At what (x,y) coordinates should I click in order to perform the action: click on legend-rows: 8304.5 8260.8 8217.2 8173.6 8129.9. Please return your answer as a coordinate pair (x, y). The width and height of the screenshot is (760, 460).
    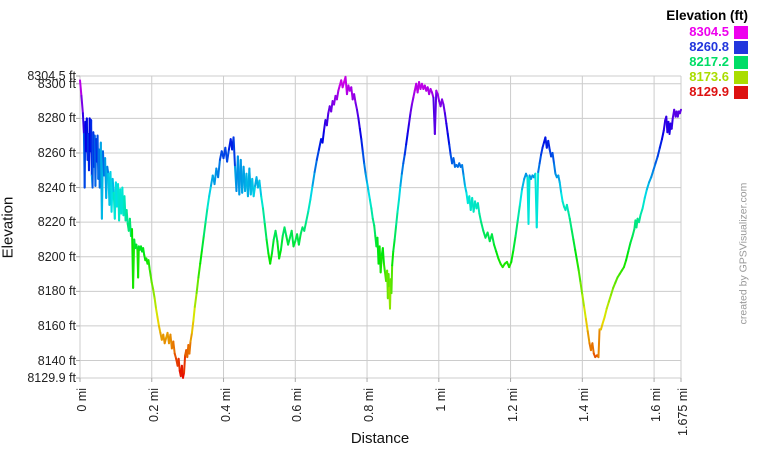
    Looking at the image, I should click on (707, 62).